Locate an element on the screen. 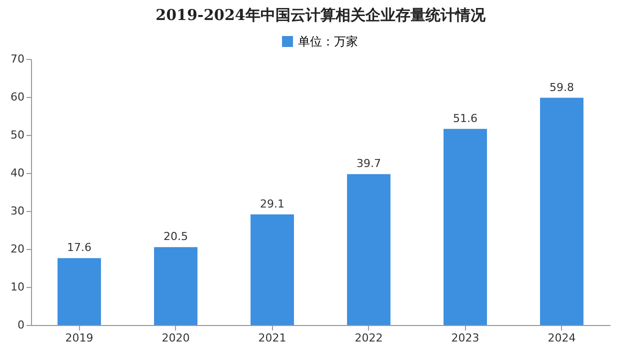 This screenshot has width=640, height=363. x-tick-label: 2022 is located at coordinates (368, 338).